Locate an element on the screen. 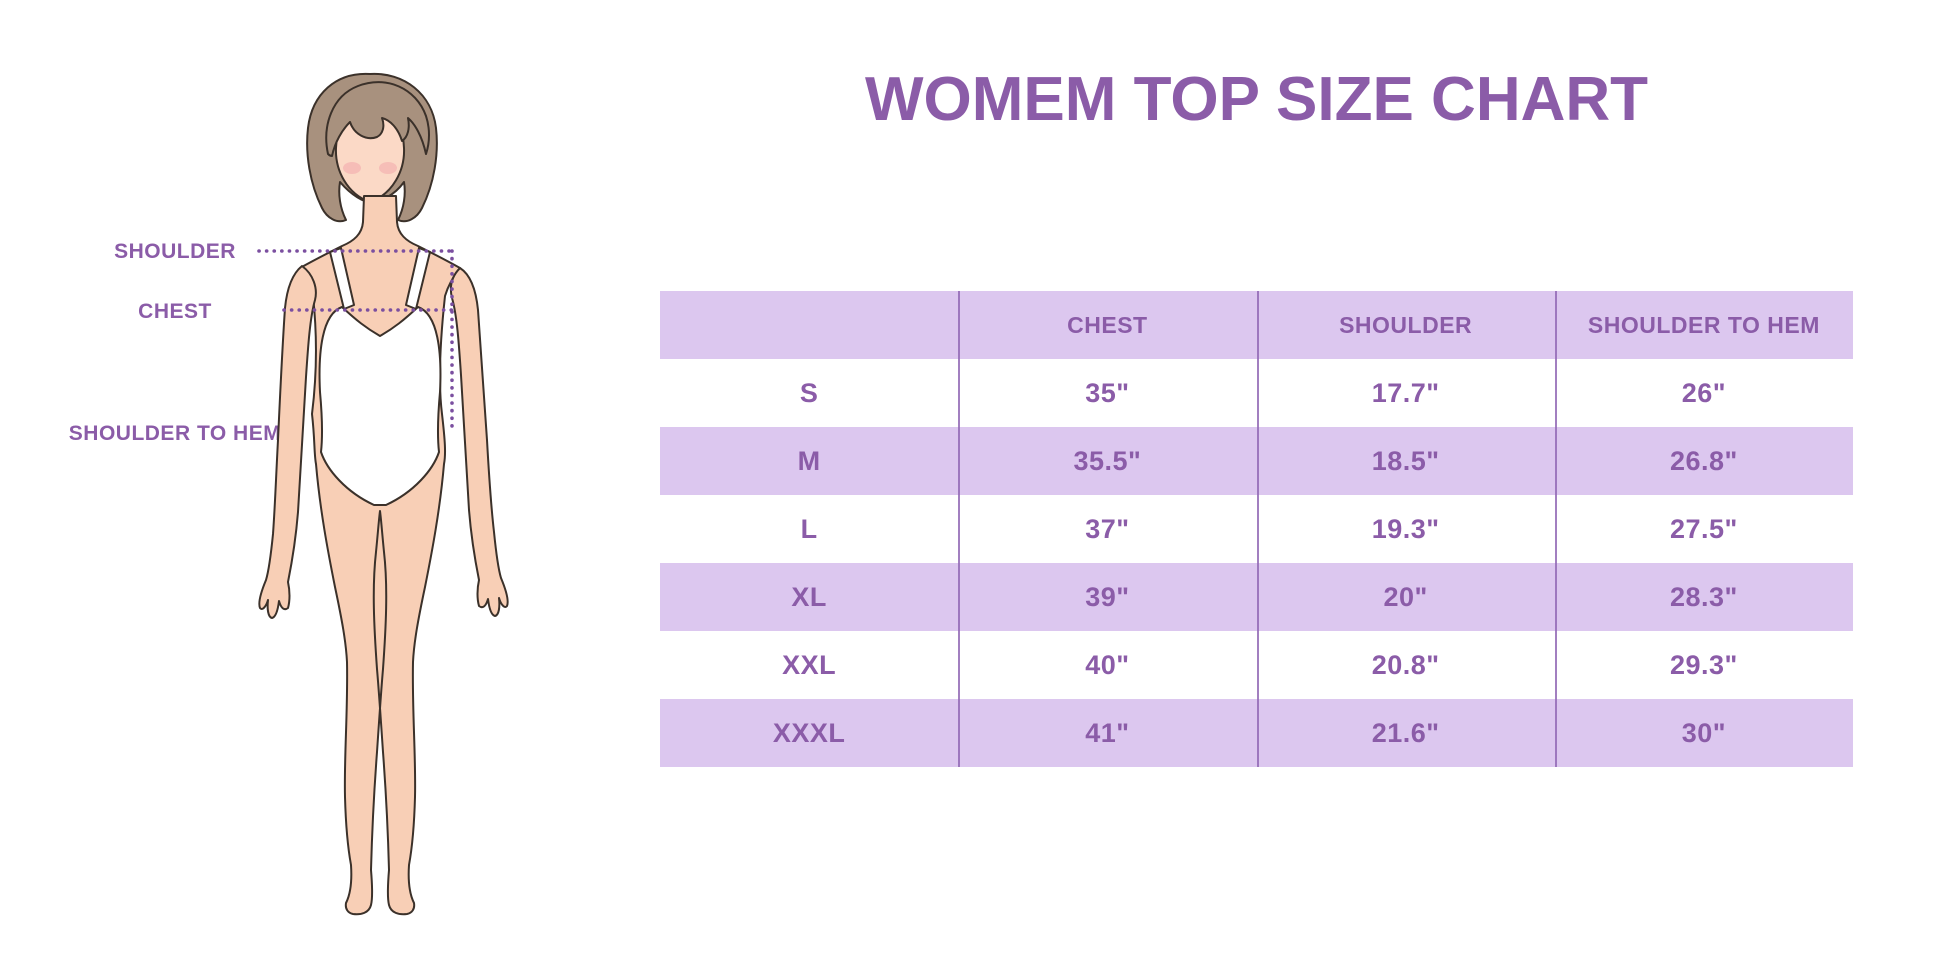 The height and width of the screenshot is (973, 1946). camisole-bodysuit is located at coordinates (380, 406).